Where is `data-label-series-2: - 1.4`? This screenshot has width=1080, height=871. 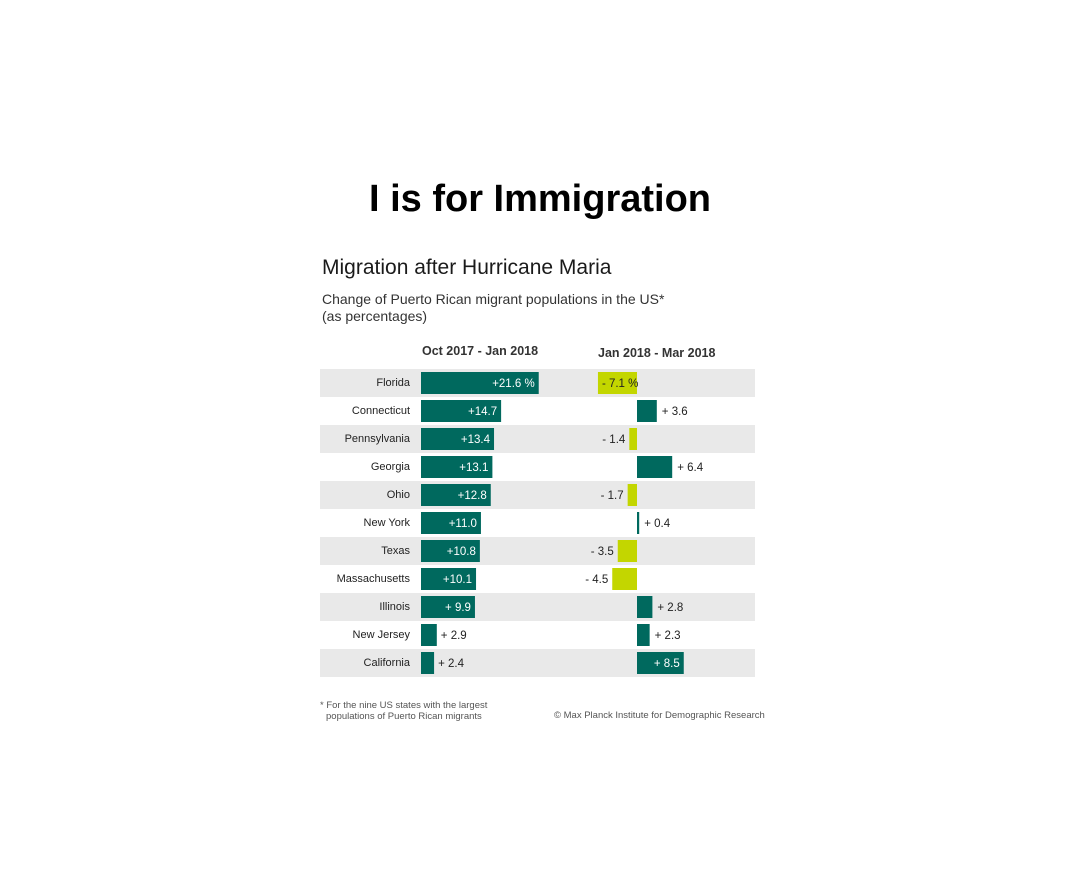 data-label-series-2: - 1.4 is located at coordinates (614, 440).